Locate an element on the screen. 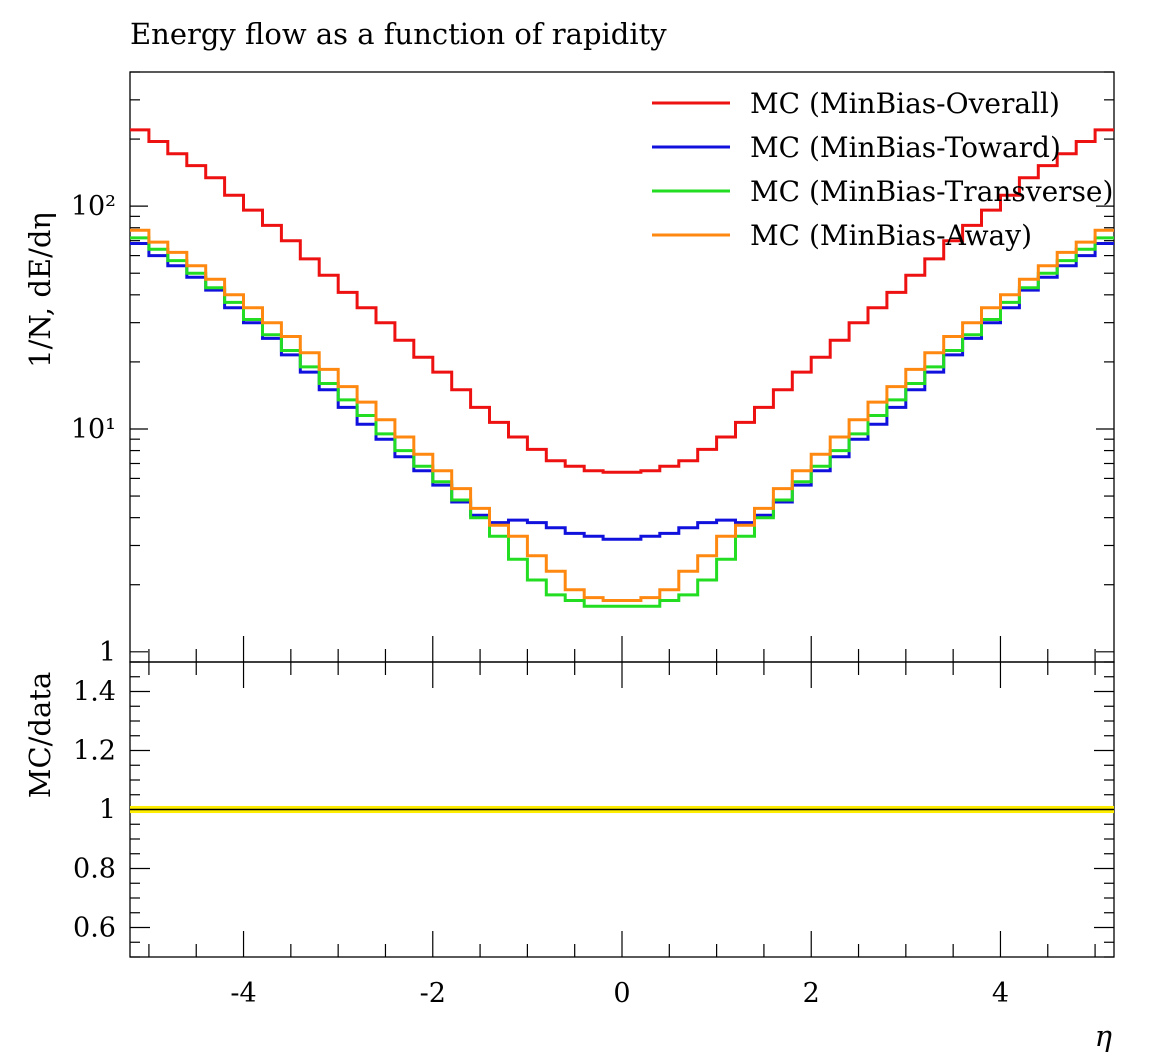  legend-label: MC (MinBias-Away) is located at coordinates (891, 235).